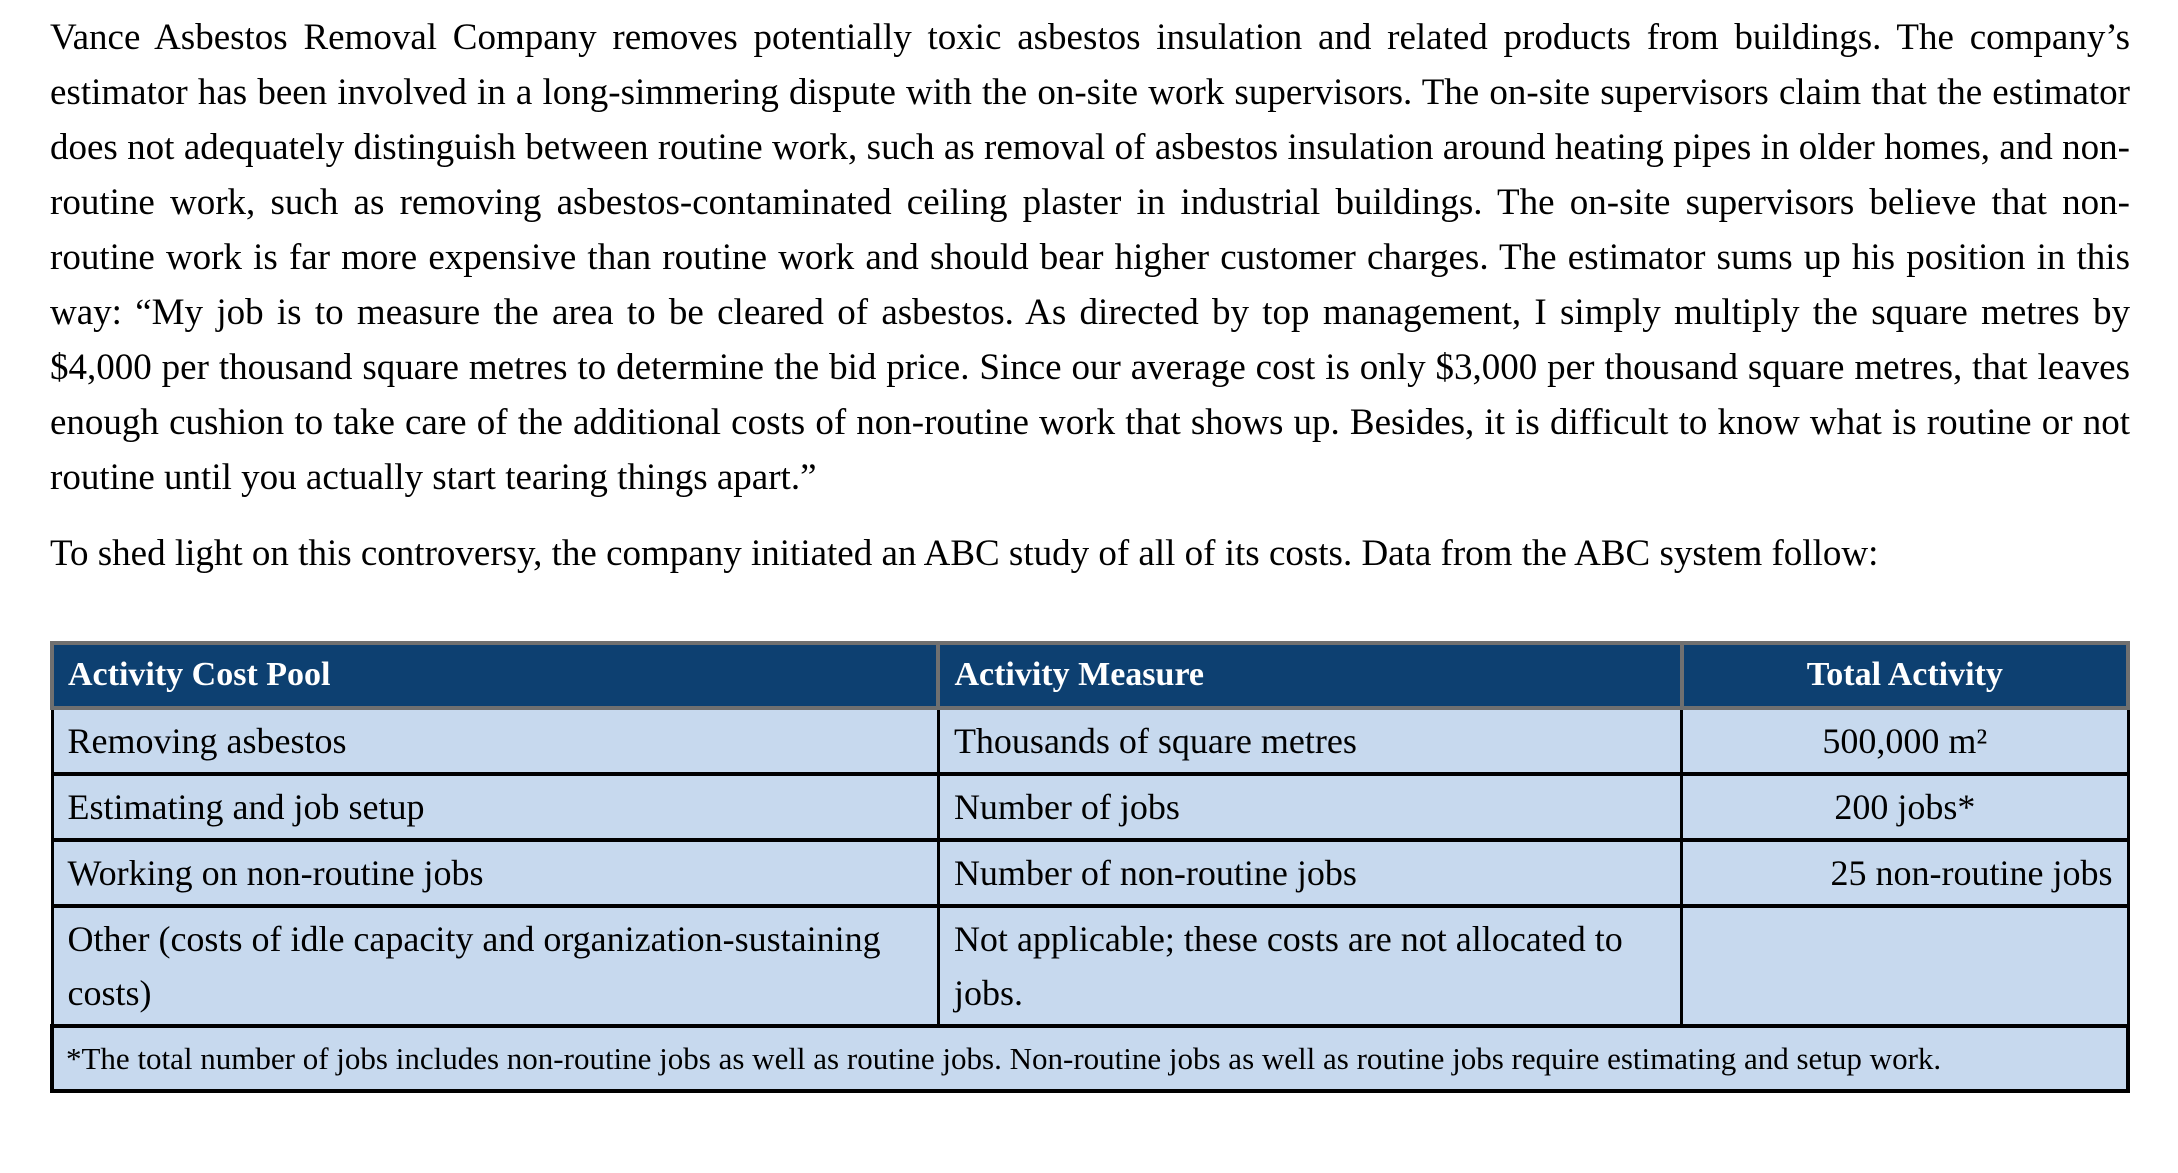 This screenshot has height=1173, width=2178. I want to click on cell-total-activity, so click(1905, 965).